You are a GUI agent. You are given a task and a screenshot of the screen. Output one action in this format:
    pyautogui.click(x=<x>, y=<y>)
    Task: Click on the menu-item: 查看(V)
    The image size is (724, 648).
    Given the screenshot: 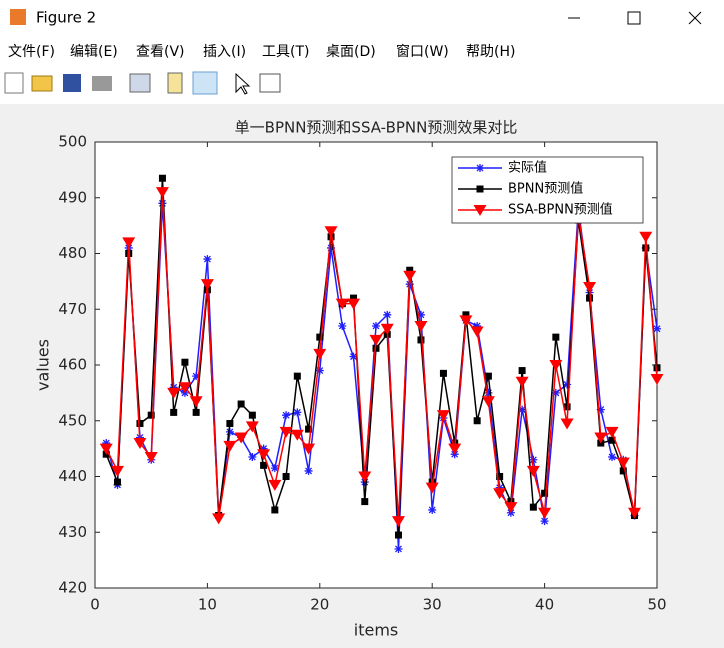 What is the action you would take?
    pyautogui.click(x=160, y=52)
    